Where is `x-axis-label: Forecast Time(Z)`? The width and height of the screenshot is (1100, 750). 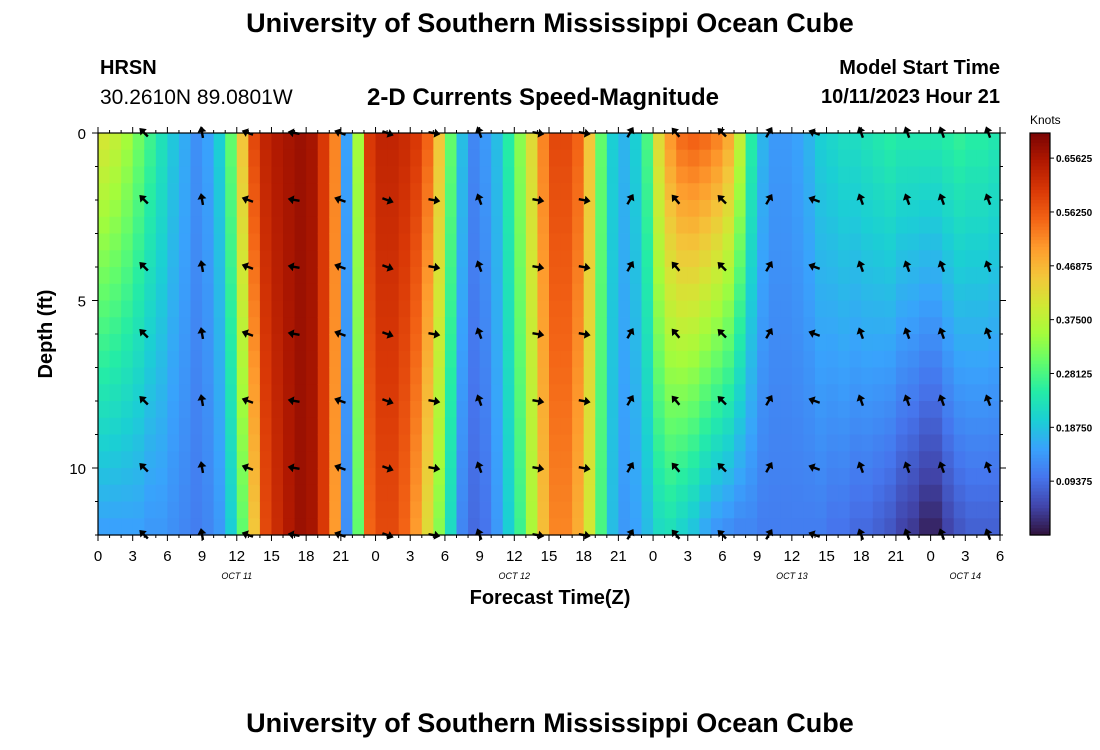
x-axis-label: Forecast Time(Z) is located at coordinates (550, 598).